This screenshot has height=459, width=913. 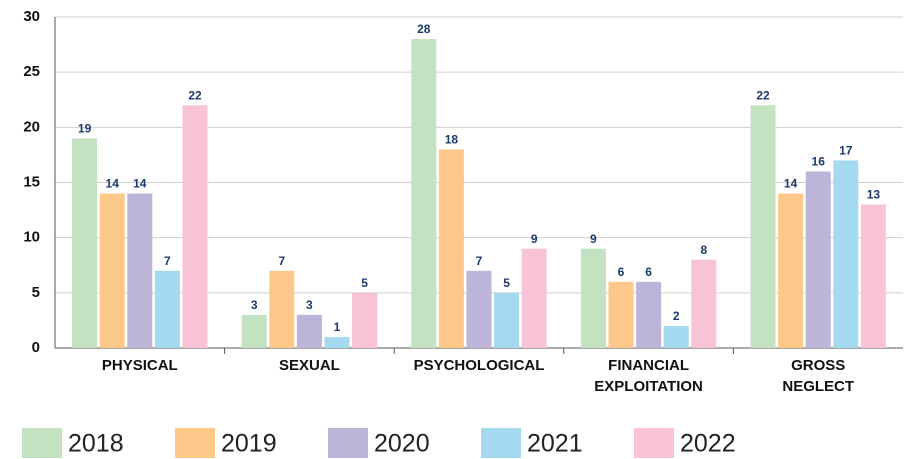 I want to click on value-label: 16, so click(x=819, y=162).